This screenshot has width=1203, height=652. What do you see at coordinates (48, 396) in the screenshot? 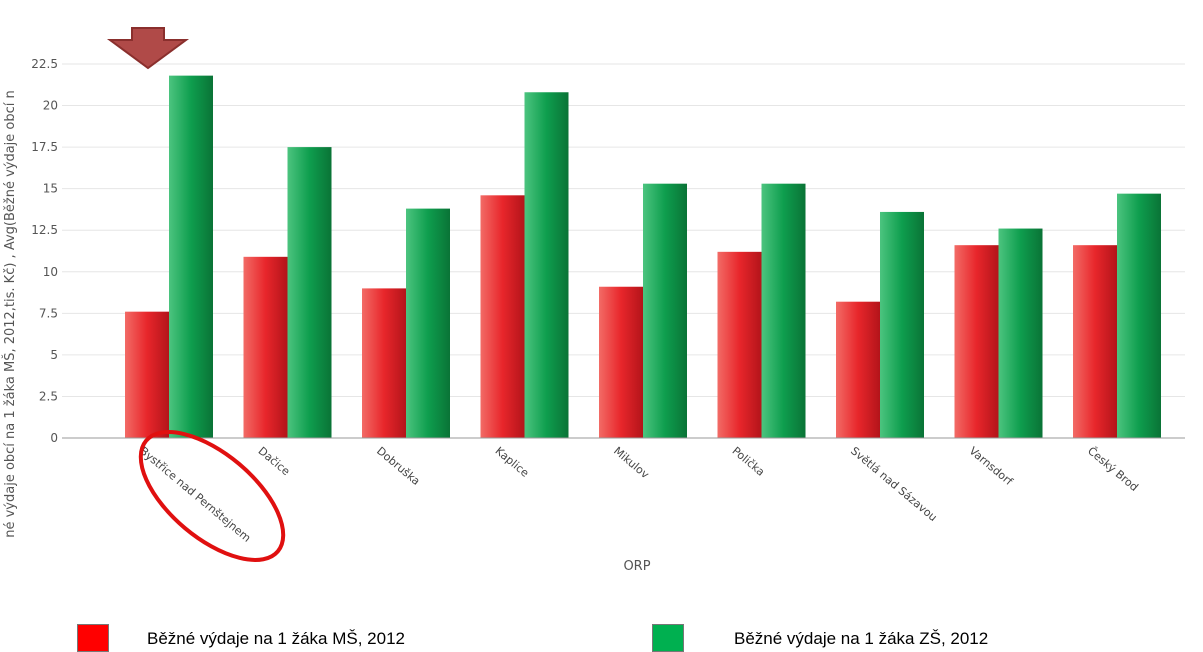
I see `y-tick-label: 2.5` at bounding box center [48, 396].